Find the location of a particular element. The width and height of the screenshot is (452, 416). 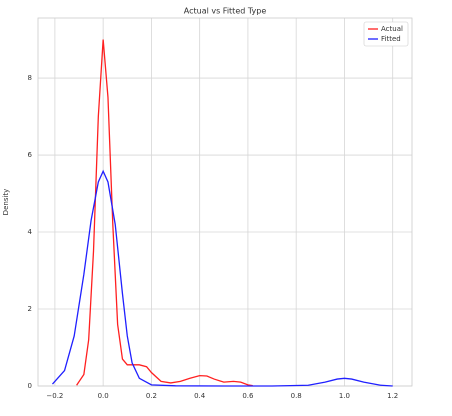

legend-label: Actual is located at coordinates (392, 29).